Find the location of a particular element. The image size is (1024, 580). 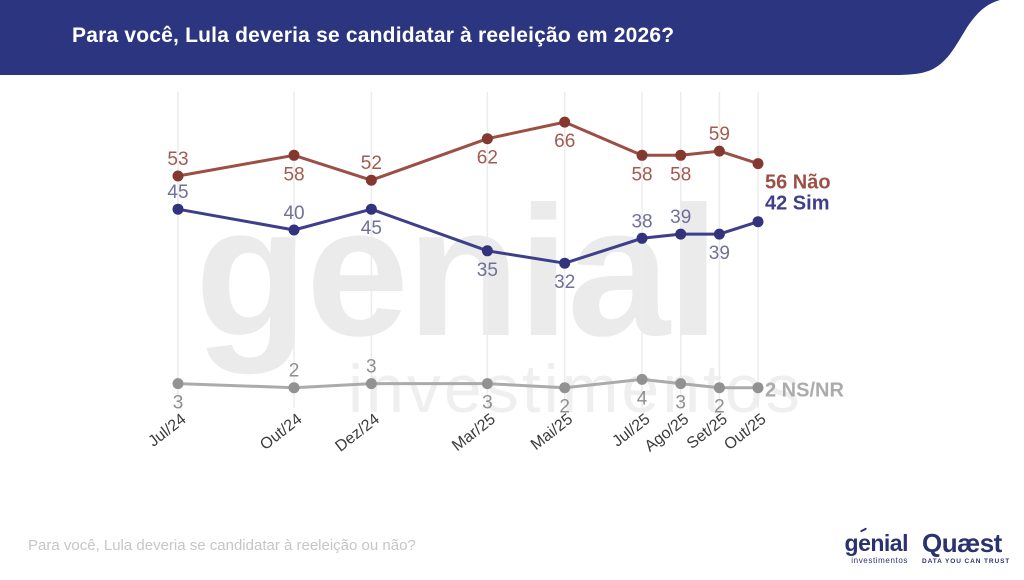

x-axis-label: Out/24 is located at coordinates (281, 432).